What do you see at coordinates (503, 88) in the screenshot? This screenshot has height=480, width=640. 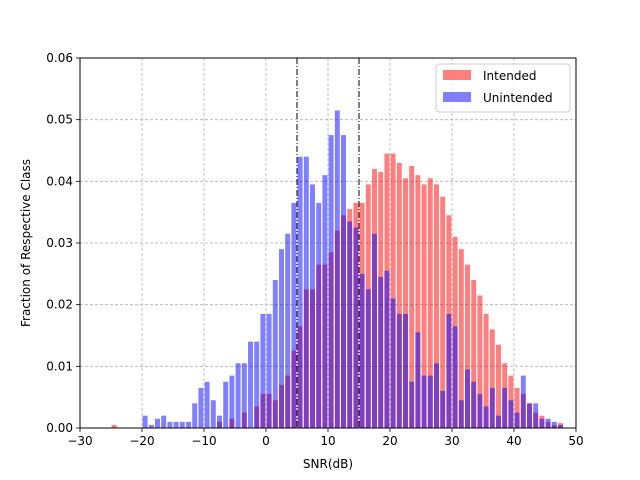 I see `legend: Intended Unintended` at bounding box center [503, 88].